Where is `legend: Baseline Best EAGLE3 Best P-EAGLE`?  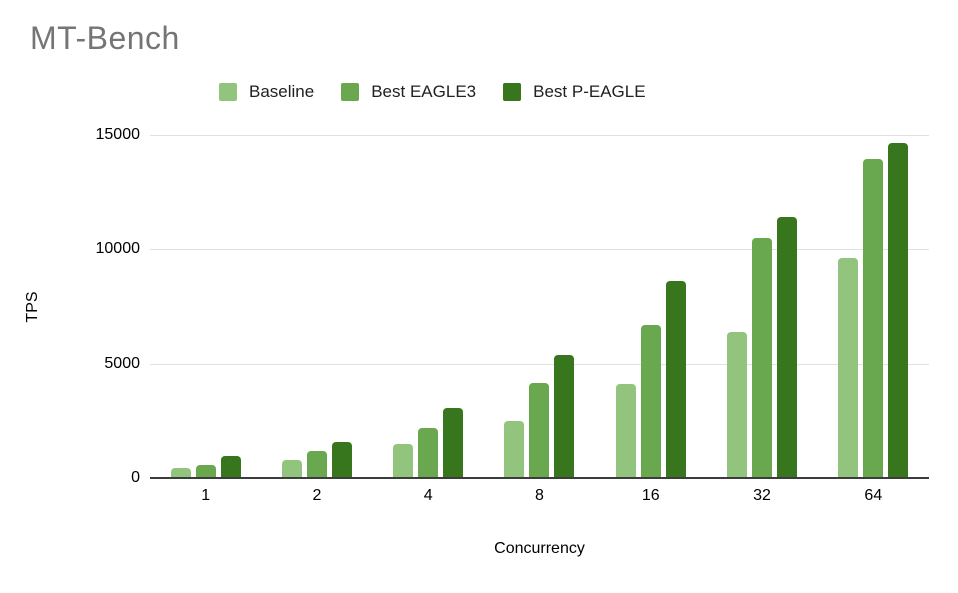
legend: Baseline Best EAGLE3 Best P-EAGLE is located at coordinates (432, 92).